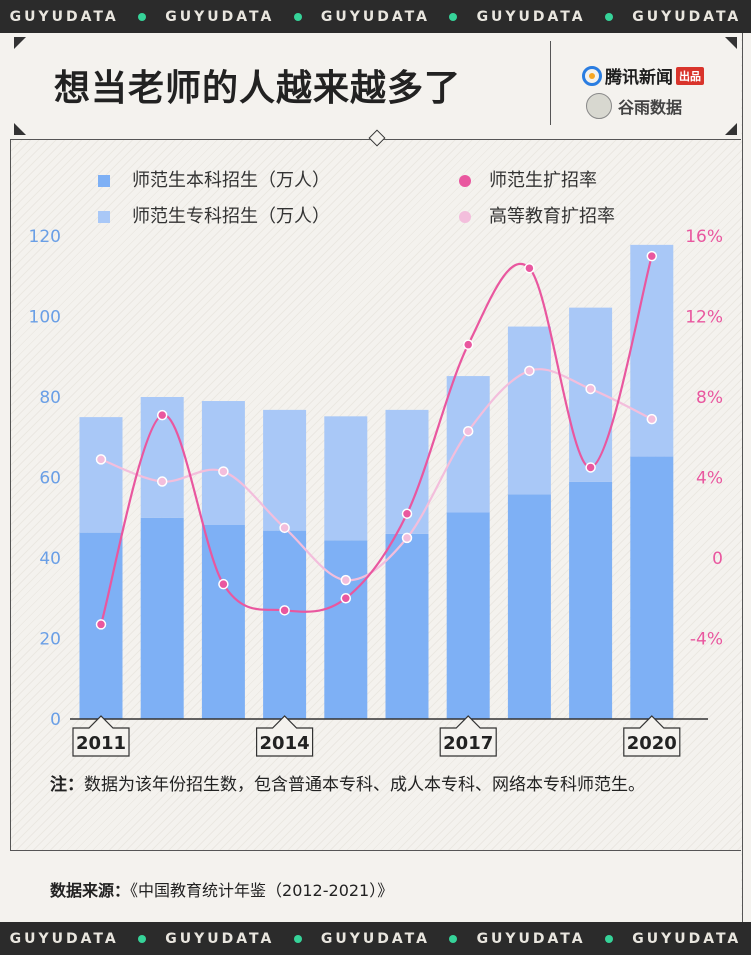 The width and height of the screenshot is (751, 955). I want to click on chart-note: 注：数据为该年份招生数，包含普通本专科、成人本专科、网络本专科师范生。, so click(380, 785).